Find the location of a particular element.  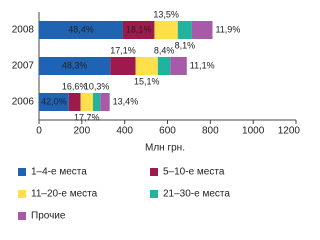

data-label: 48,4% is located at coordinates (81, 29).